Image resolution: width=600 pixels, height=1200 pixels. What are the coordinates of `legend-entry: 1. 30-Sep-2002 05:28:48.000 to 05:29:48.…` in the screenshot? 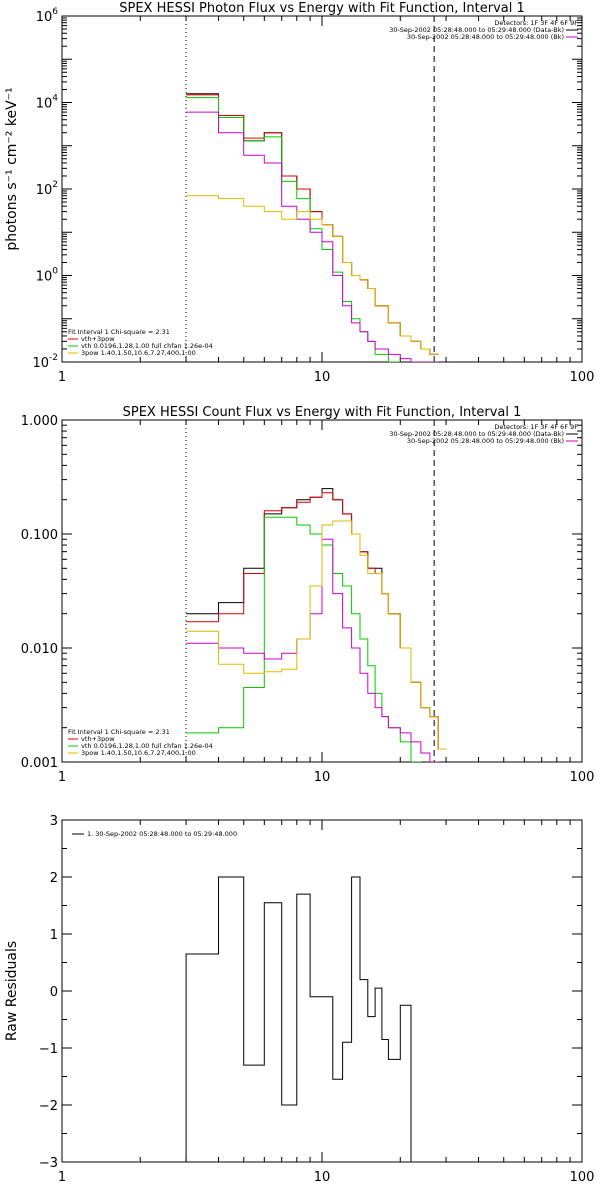 It's located at (162, 834).